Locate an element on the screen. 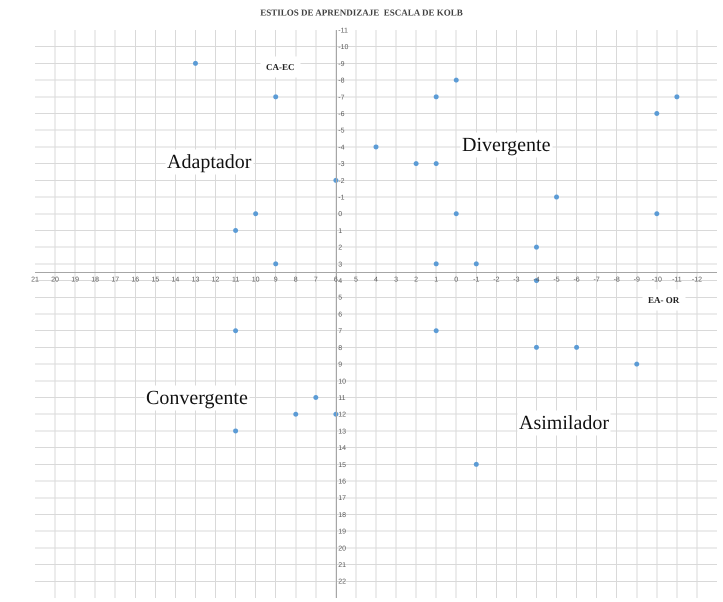  annotation: Adaptador is located at coordinates (209, 162).